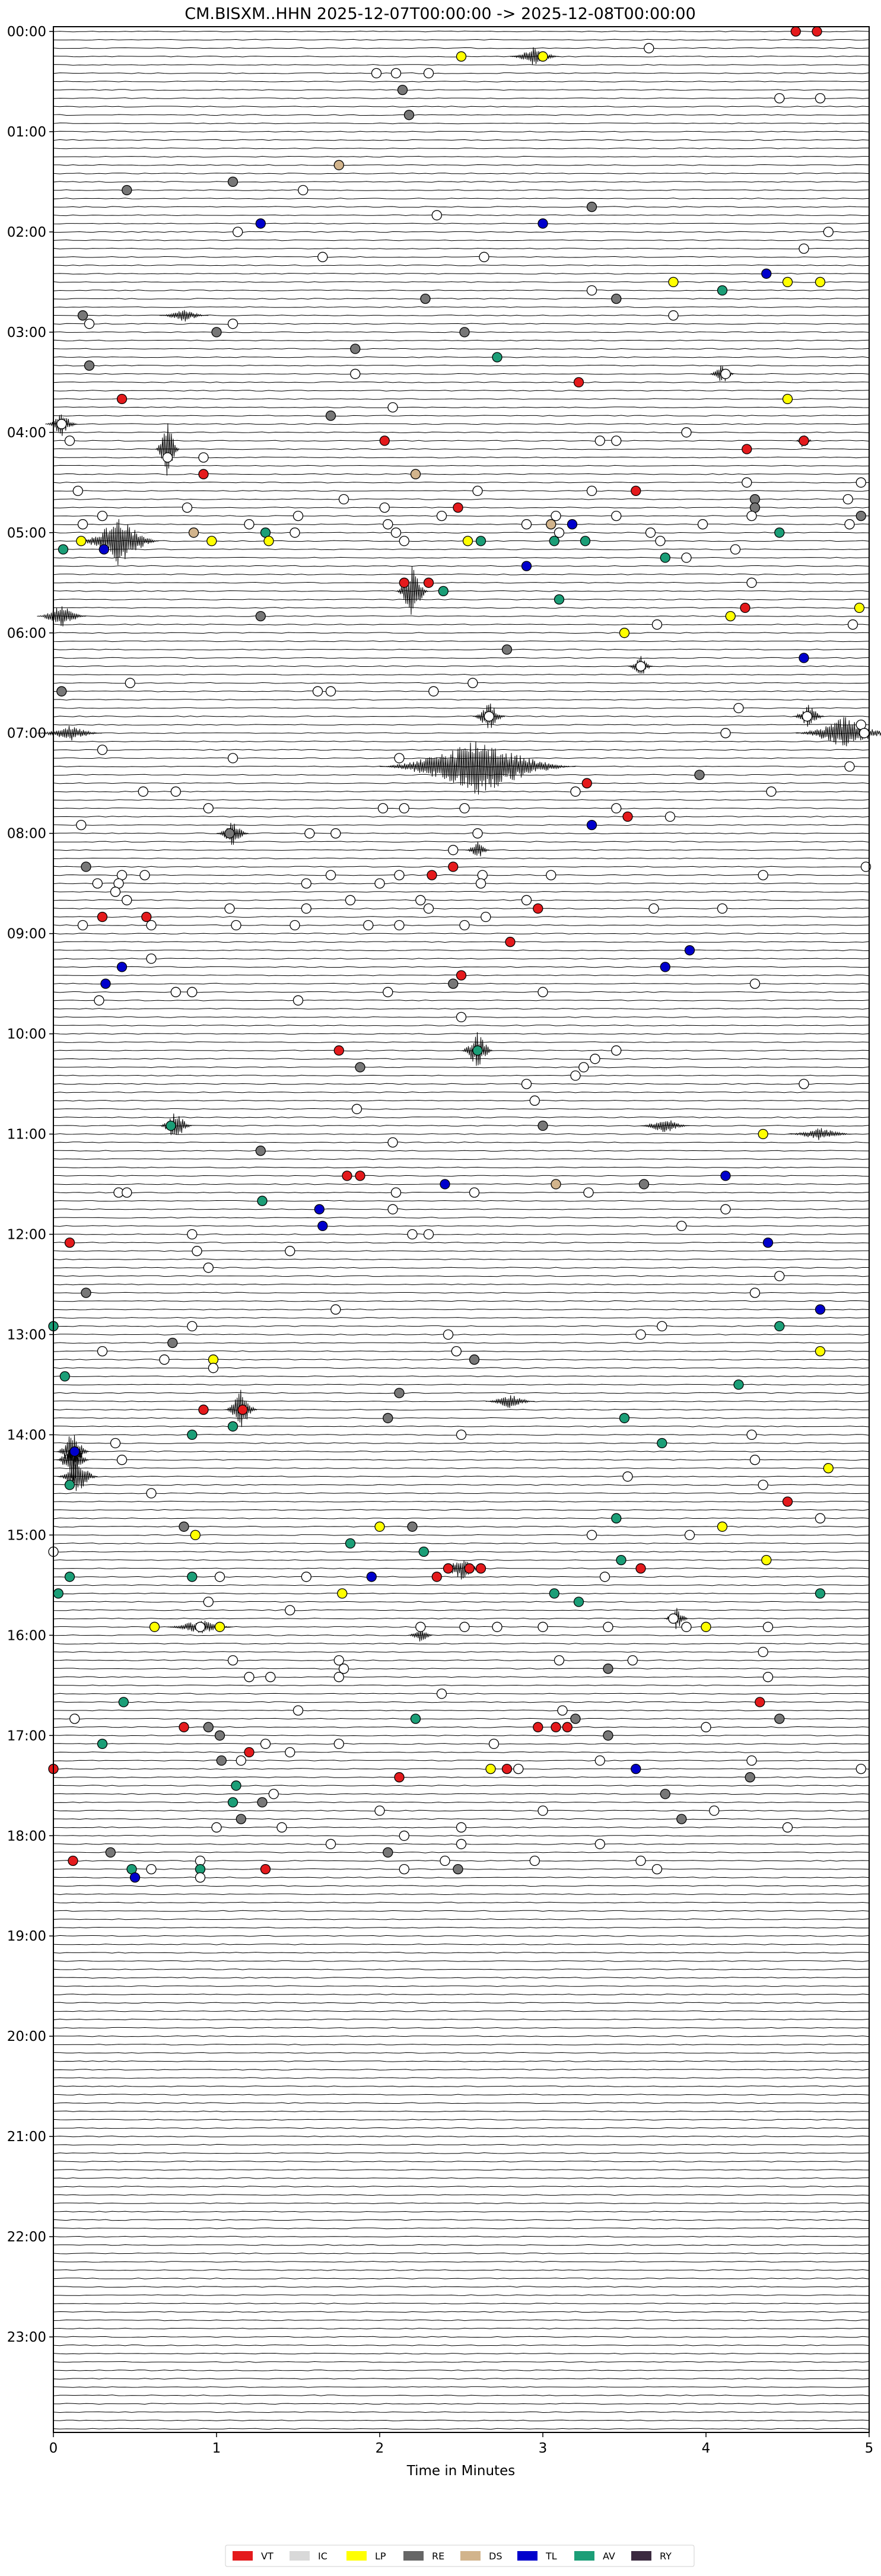 The image size is (881, 2576). I want to click on hour-tick-label: 14:00, so click(27, 1435).